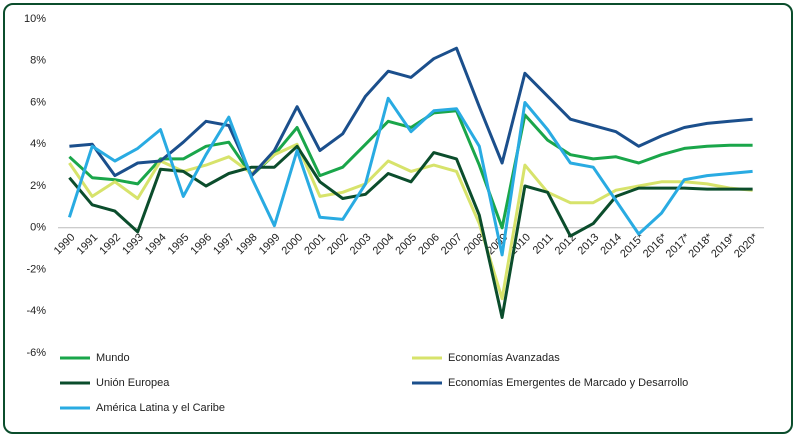  Describe the element at coordinates (589, 244) in the screenshot. I see `x-tick-label: 2013` at that location.